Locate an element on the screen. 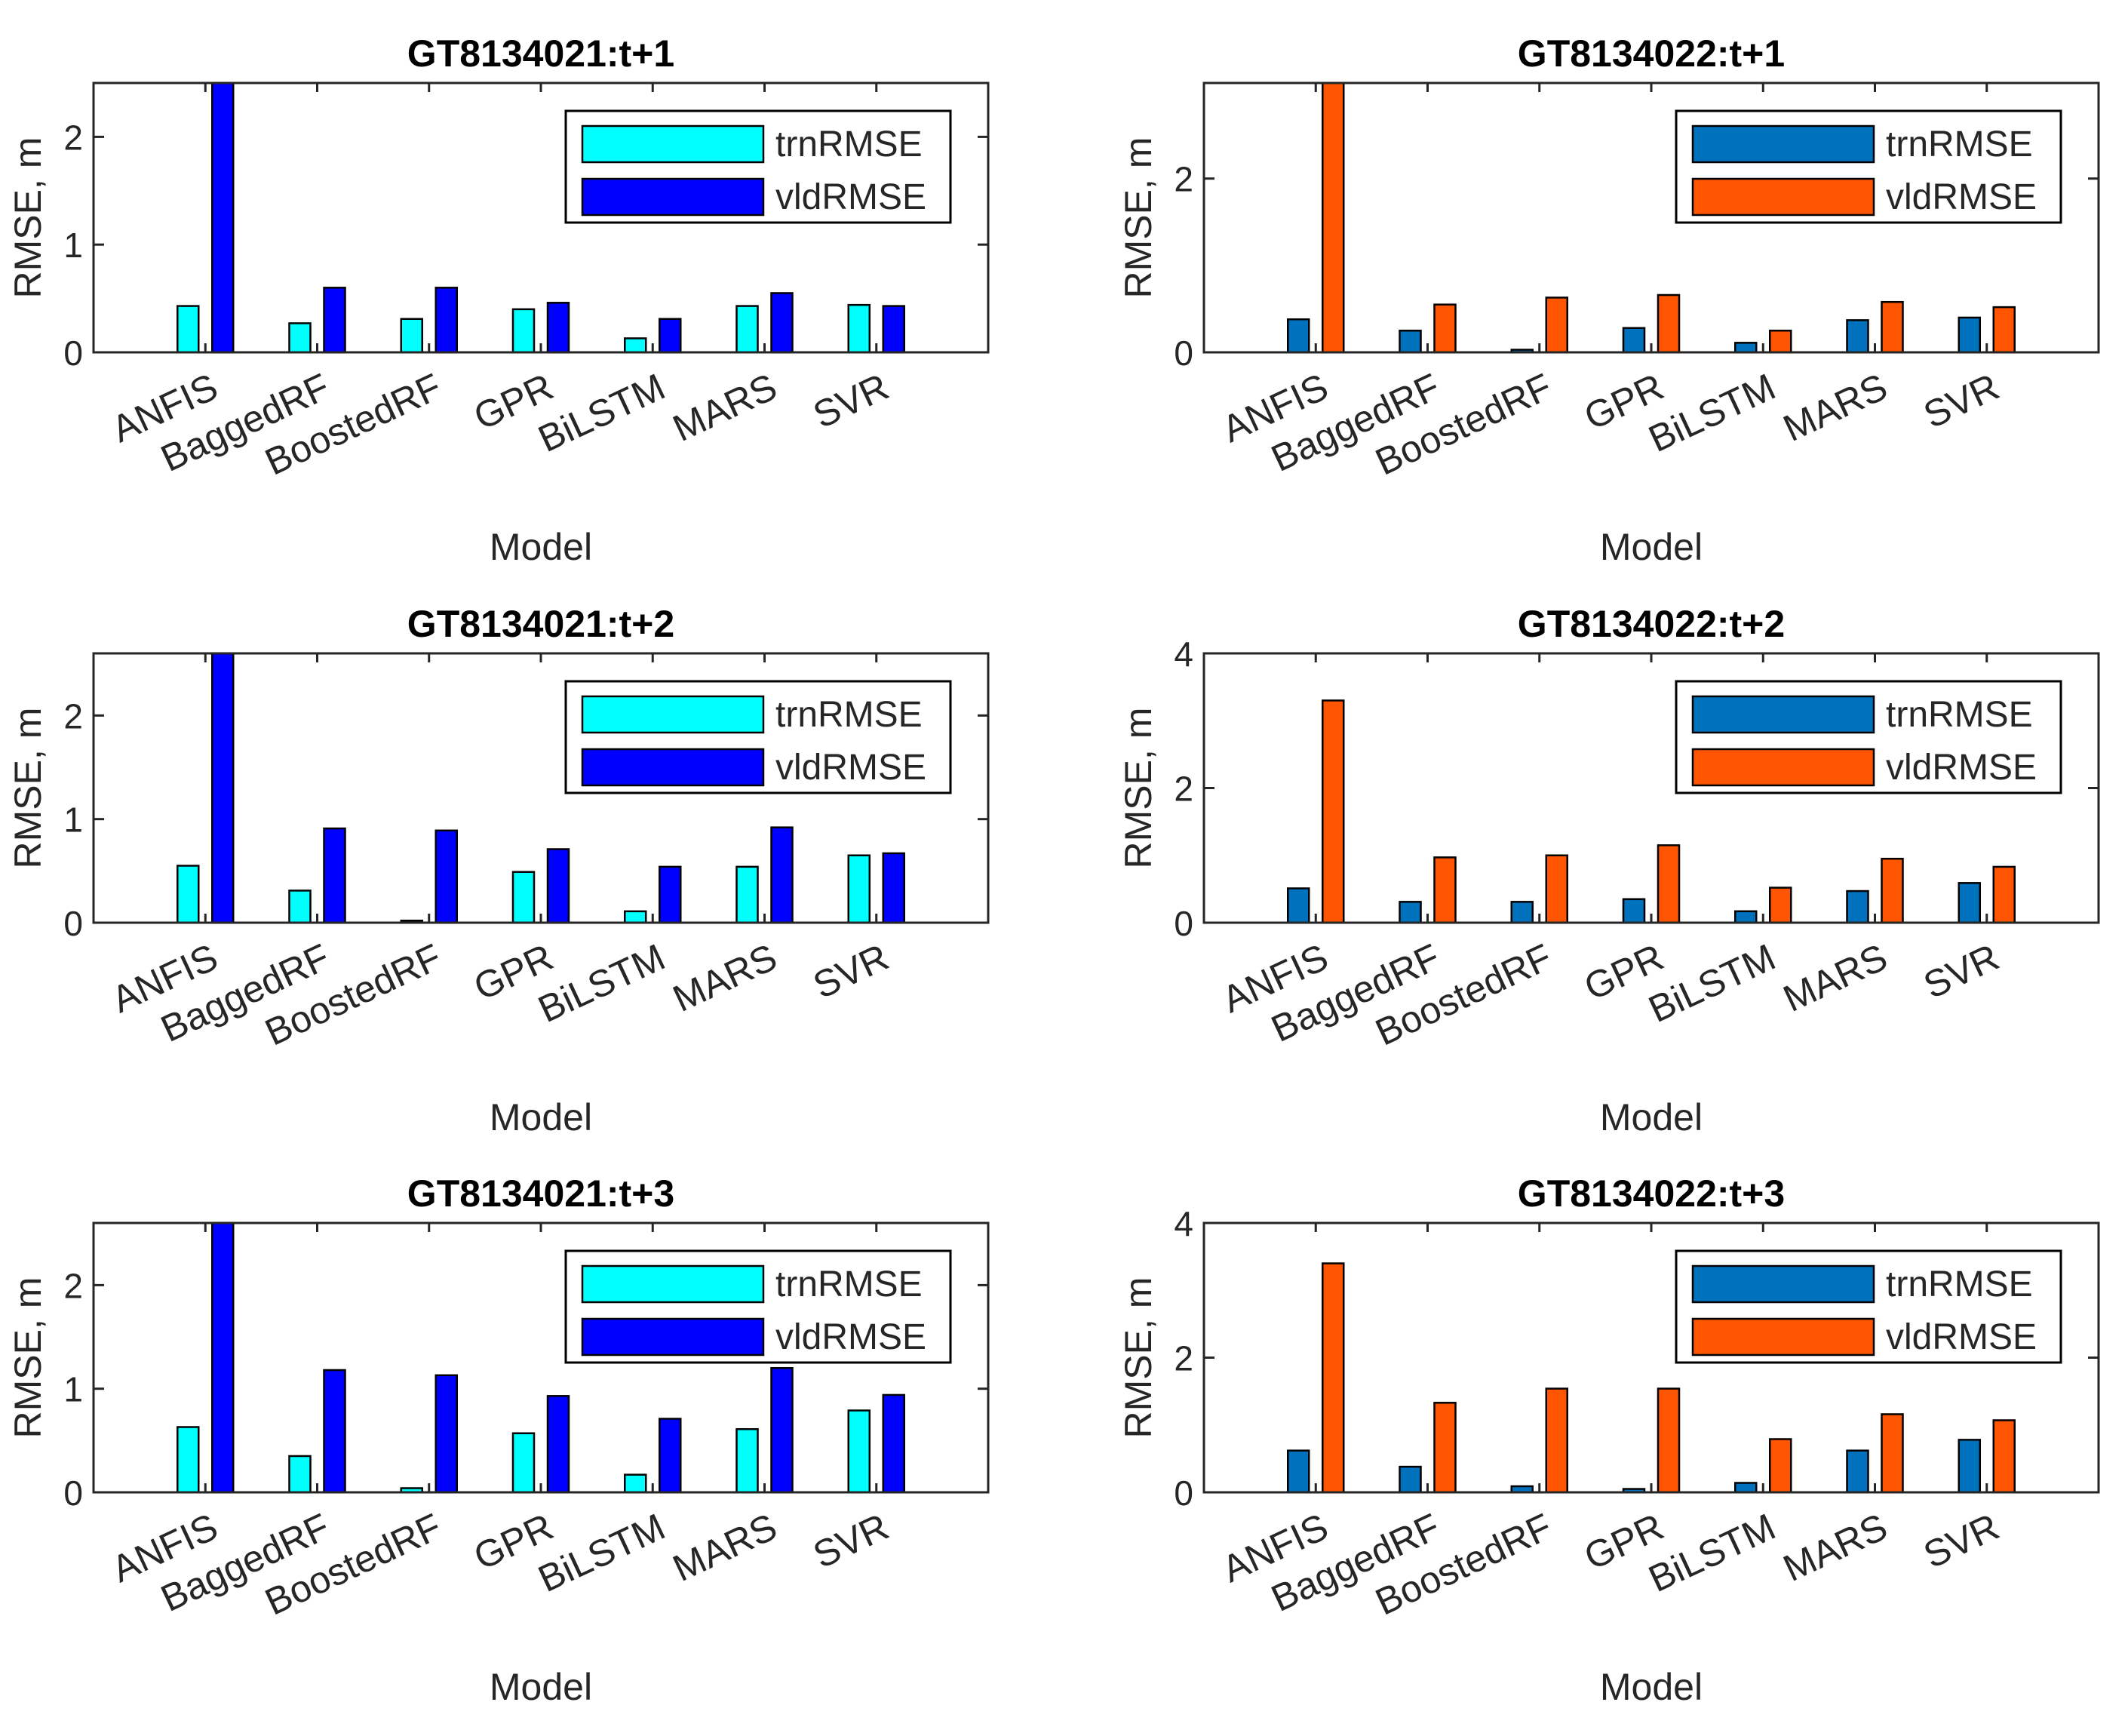  chart-title: GT8134022:t+1 is located at coordinates (1651, 53).